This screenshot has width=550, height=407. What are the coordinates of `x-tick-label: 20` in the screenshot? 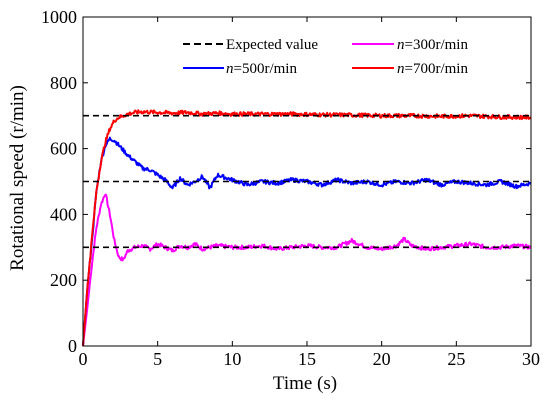 It's located at (382, 359).